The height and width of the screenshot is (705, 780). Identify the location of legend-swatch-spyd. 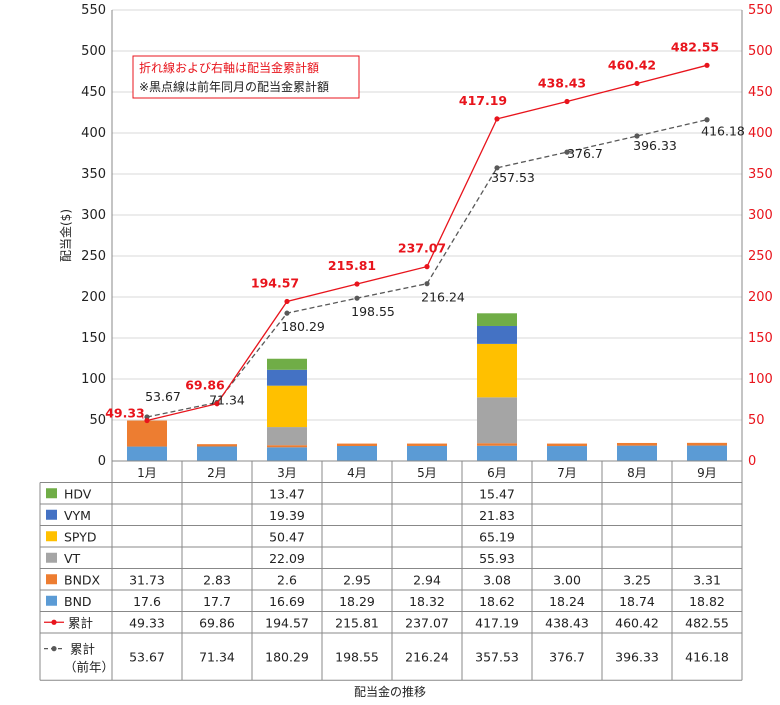
(51, 536).